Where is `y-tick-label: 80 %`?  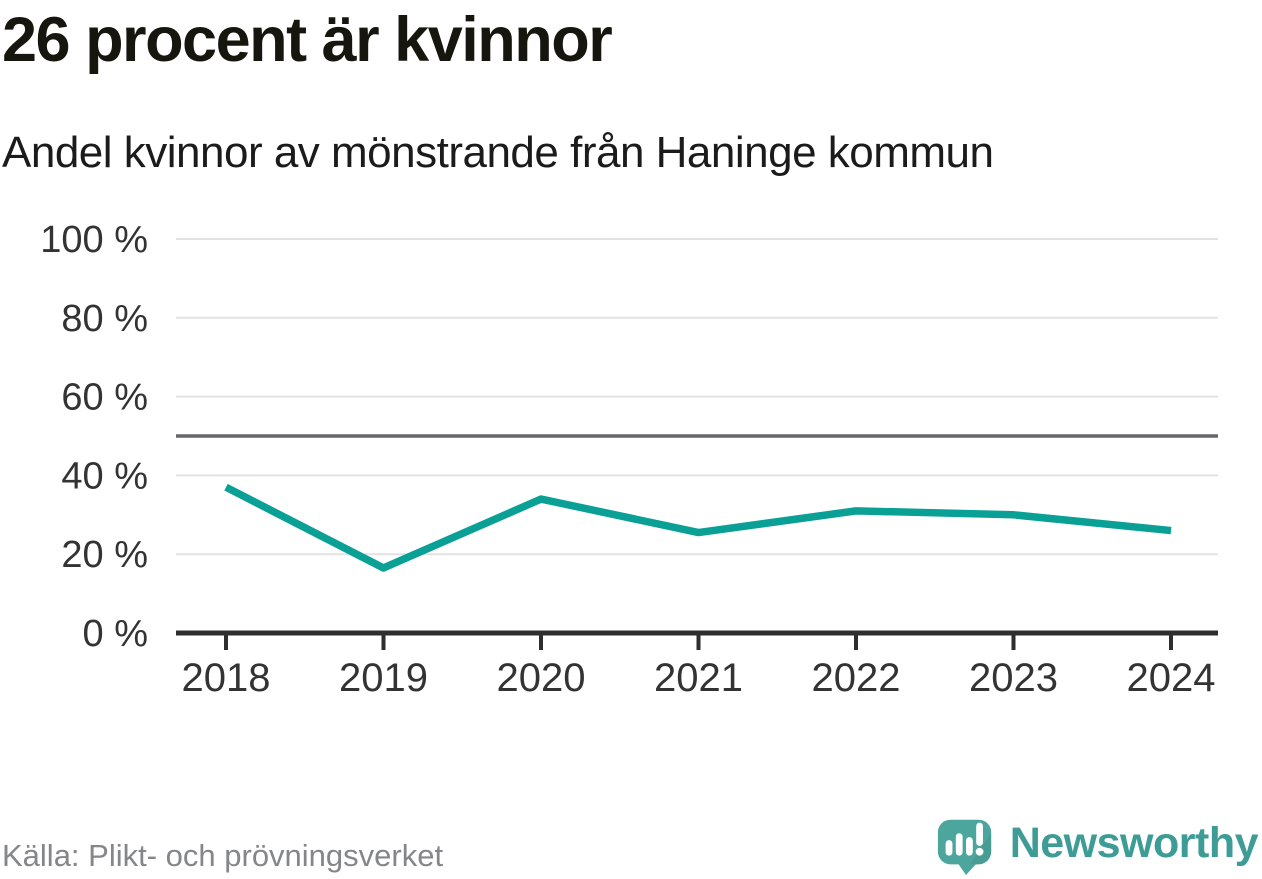 y-tick-label: 80 % is located at coordinates (104, 319).